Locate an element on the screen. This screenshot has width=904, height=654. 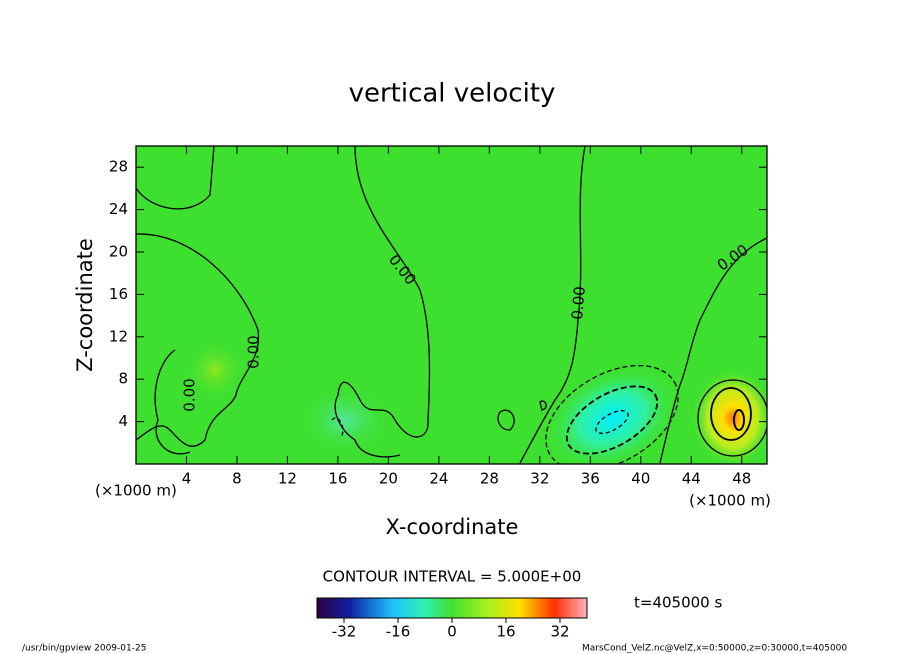
x-tick-label: 44 is located at coordinates (691, 479).